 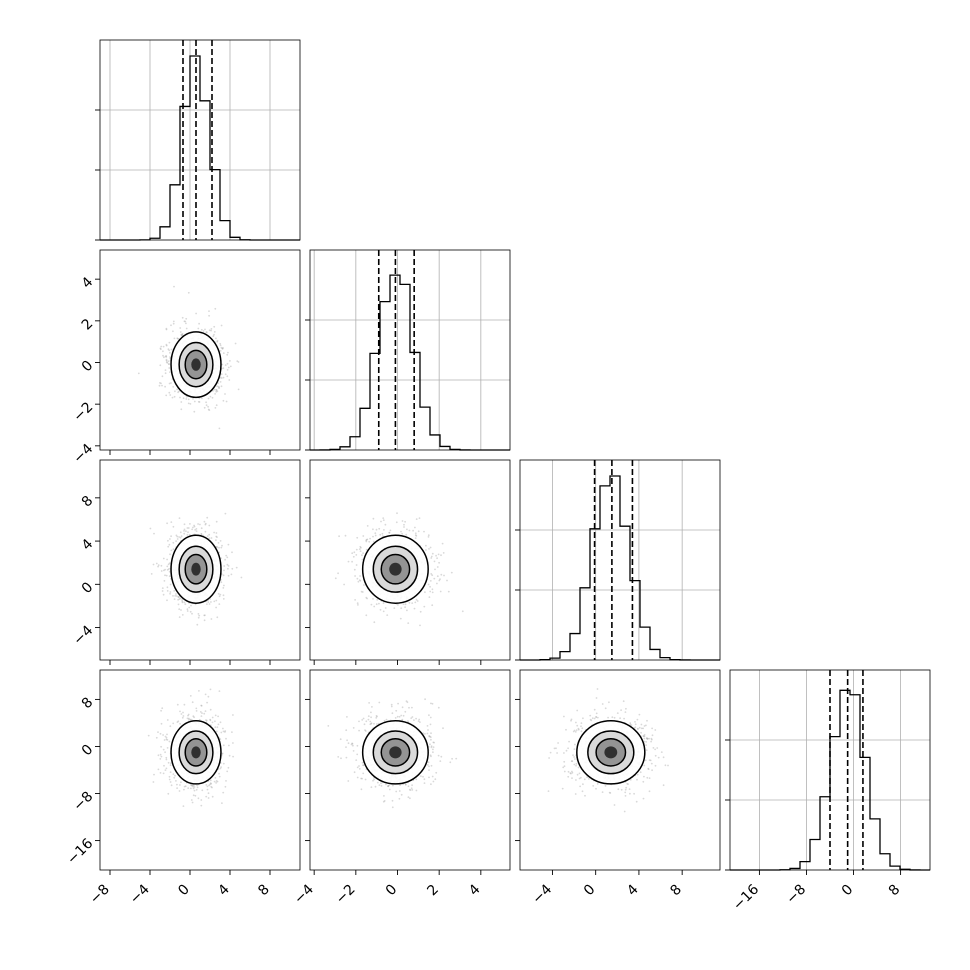 I want to click on panel-frame, so click(x=410, y=560).